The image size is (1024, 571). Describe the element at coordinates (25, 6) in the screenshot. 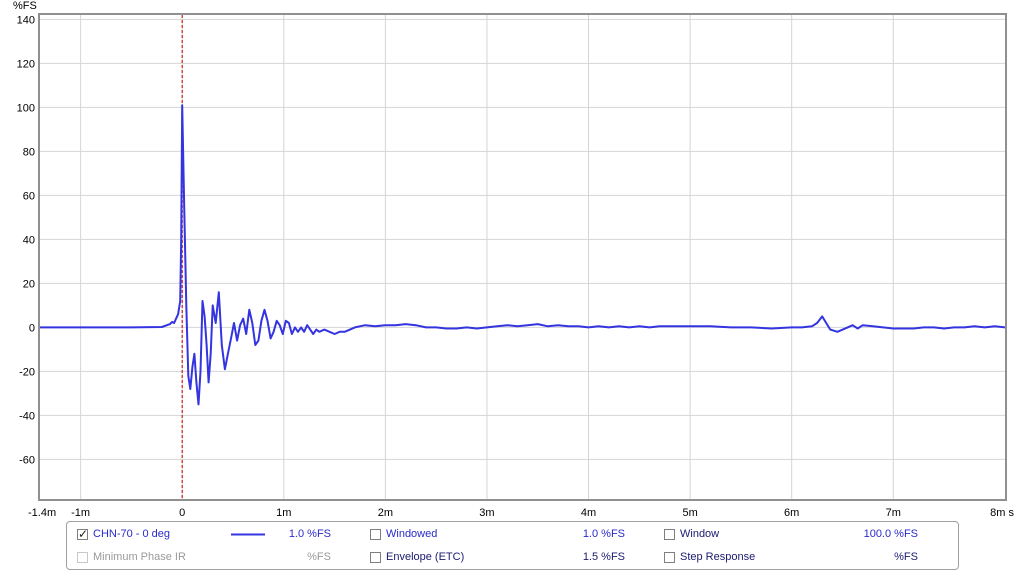

I see `y-axis-unit-label: %FS` at that location.